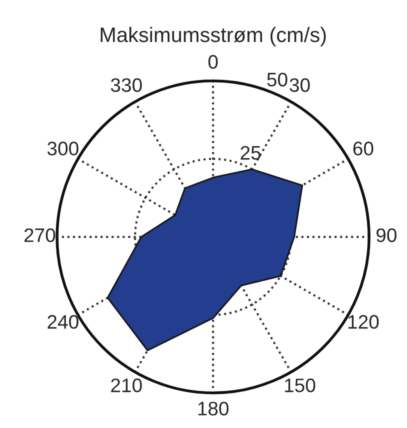  I want to click on y-tick-label: 25, so click(250, 153).